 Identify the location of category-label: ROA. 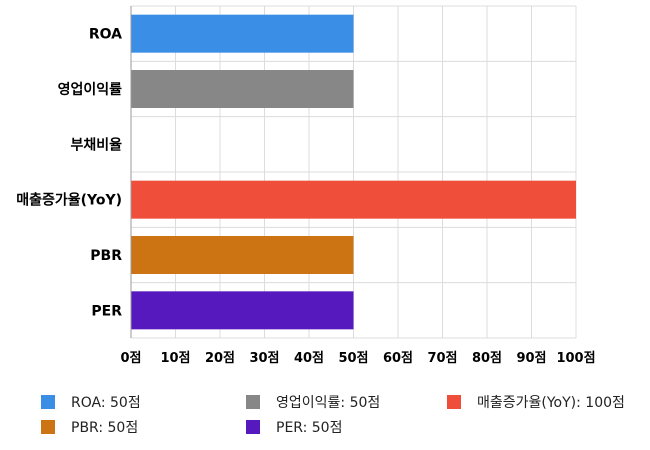
(105, 35).